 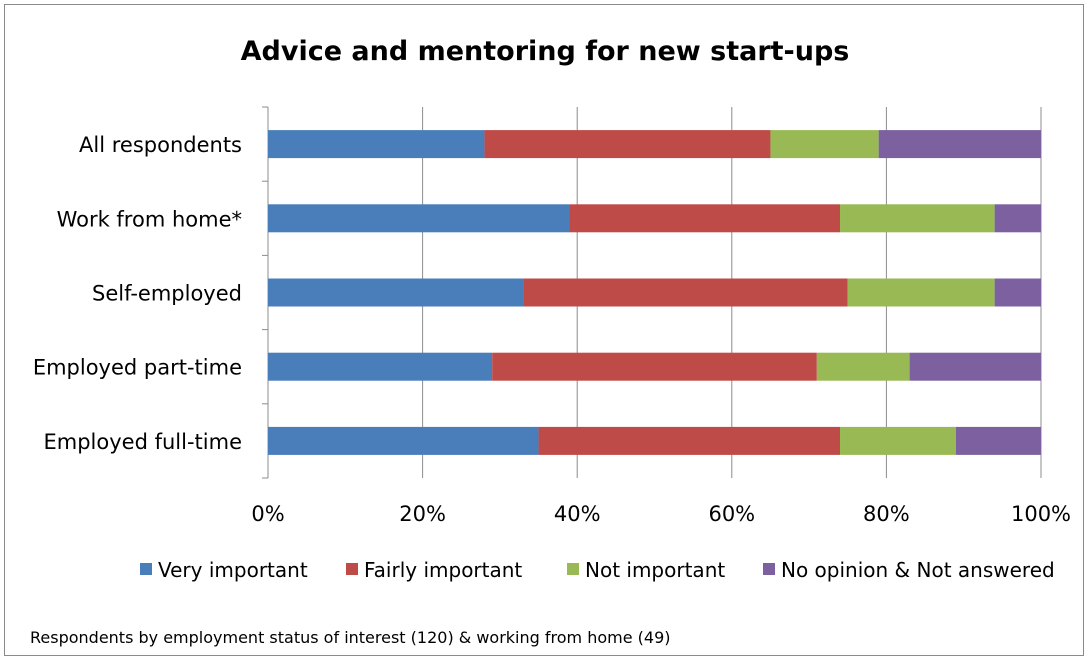 I want to click on legend-label: Very important, so click(x=233, y=570).